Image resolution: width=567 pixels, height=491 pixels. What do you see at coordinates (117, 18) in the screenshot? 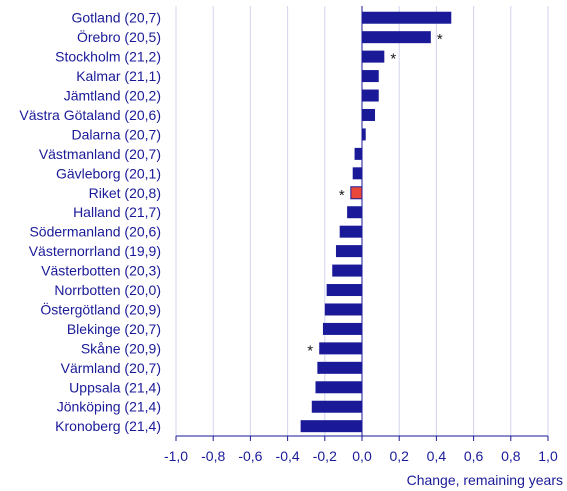
I see `category-label: Gotland (20,7)` at bounding box center [117, 18].